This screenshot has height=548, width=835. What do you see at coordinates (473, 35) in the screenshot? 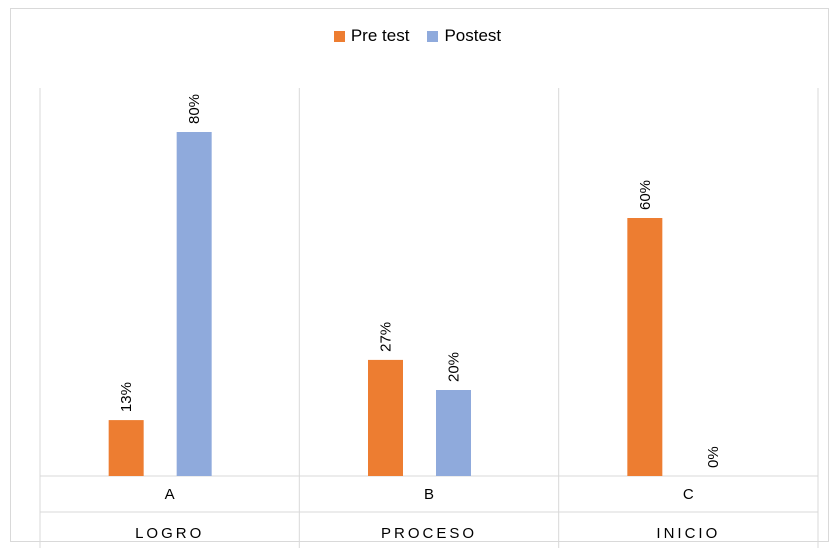
I see `legend-label-postest: Postest` at bounding box center [473, 35].